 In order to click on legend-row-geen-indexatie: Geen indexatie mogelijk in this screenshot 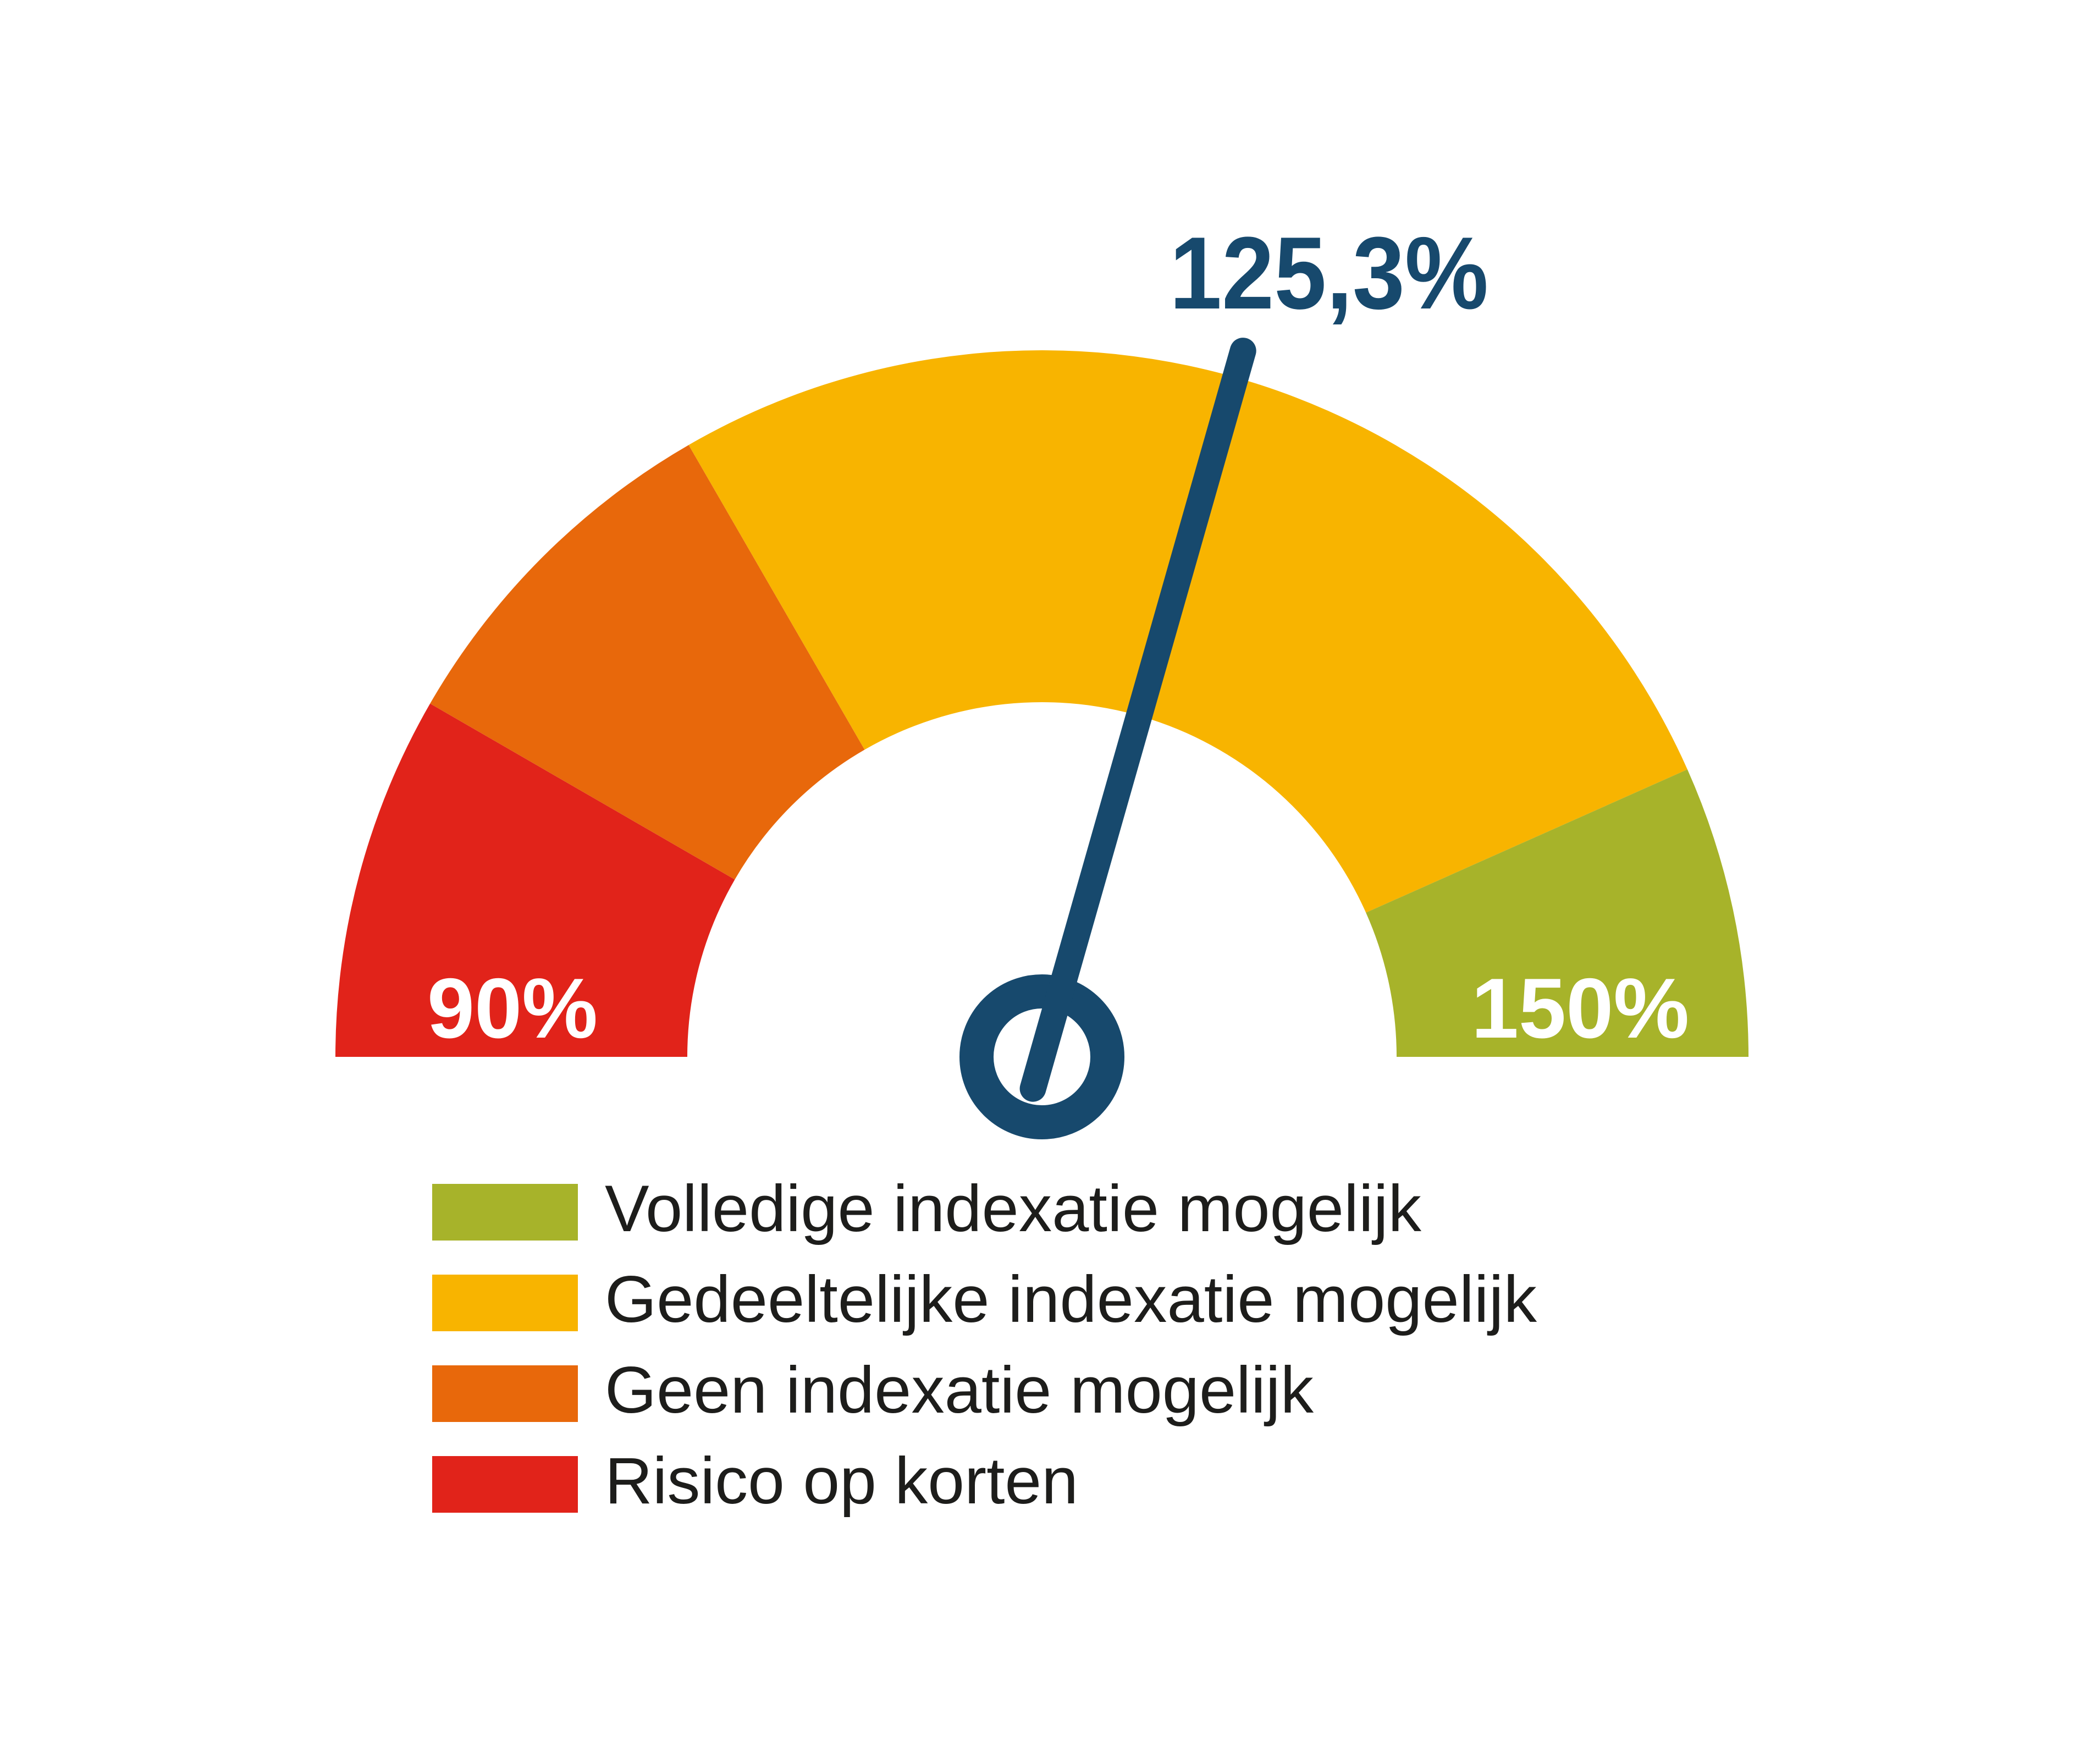, I will do `click(873, 1390)`.